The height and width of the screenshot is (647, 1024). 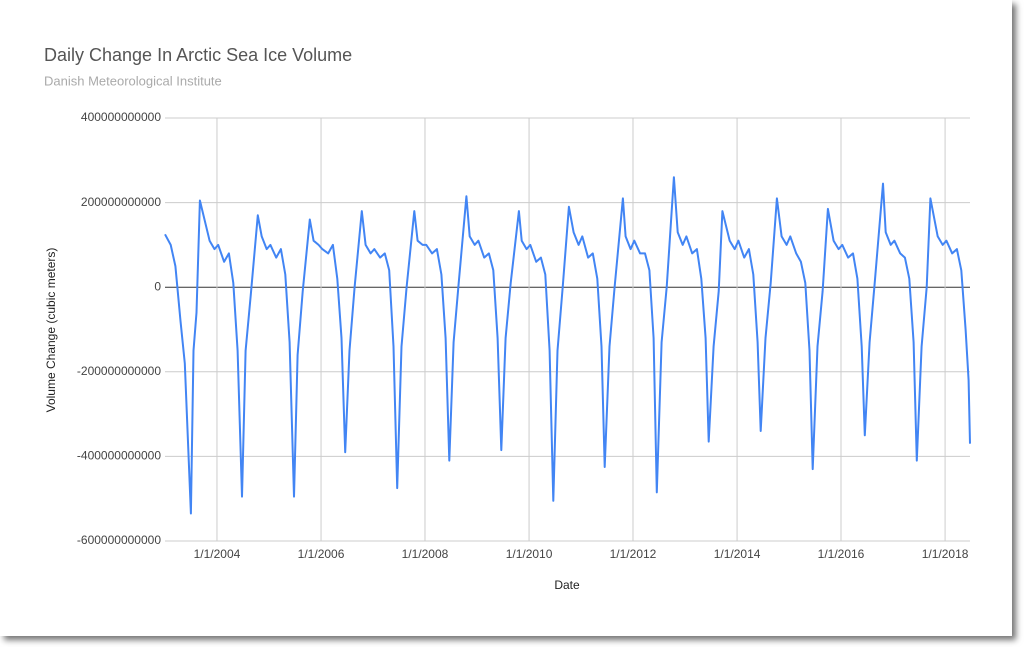 I want to click on y-tick-label: -200000000000, so click(x=119, y=371).